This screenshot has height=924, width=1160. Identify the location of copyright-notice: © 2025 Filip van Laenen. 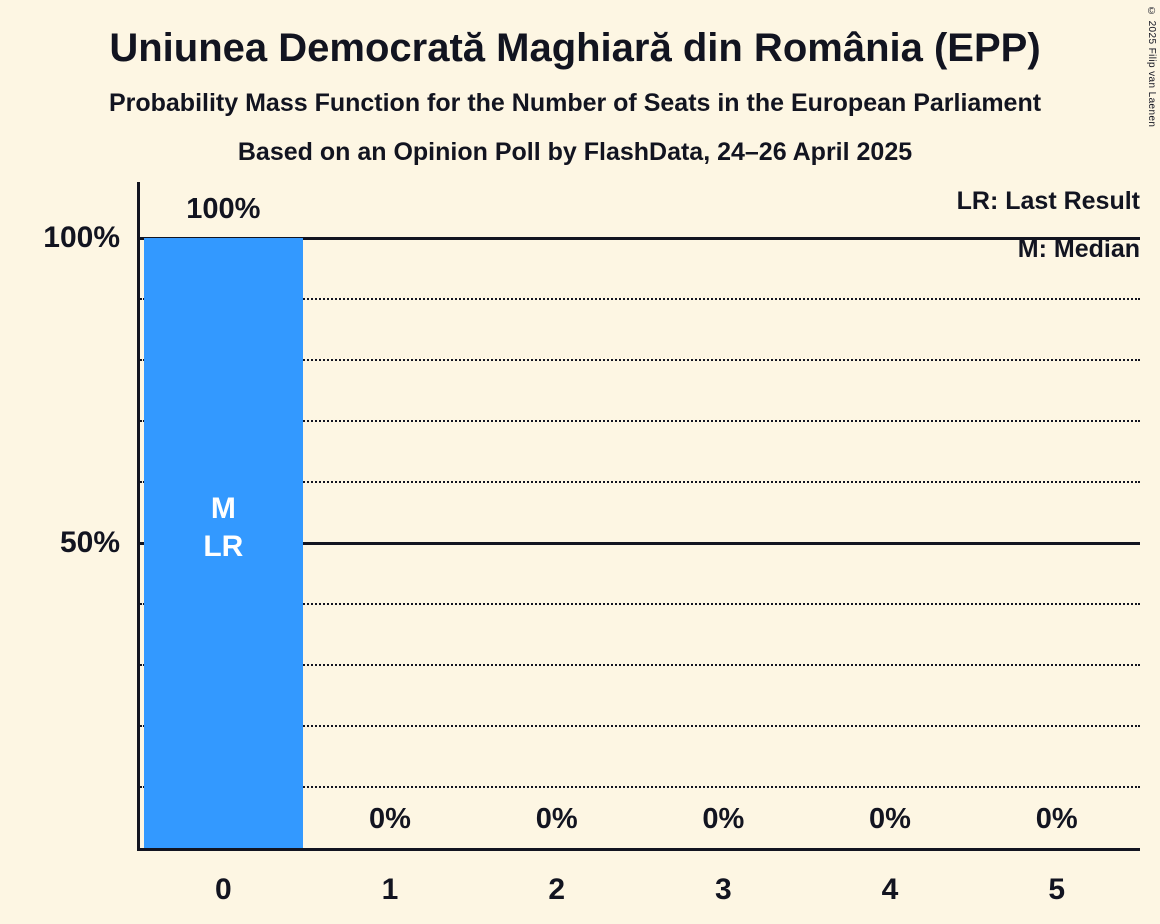
(1151, 67).